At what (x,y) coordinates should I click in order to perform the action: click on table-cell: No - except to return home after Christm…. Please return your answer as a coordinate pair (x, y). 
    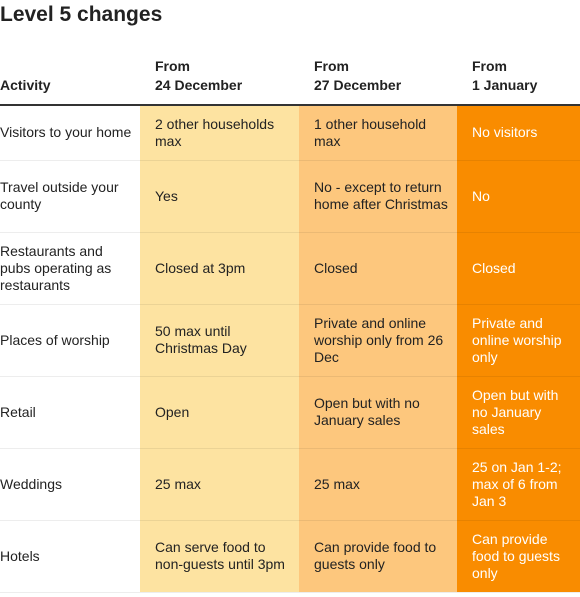
    Looking at the image, I should click on (378, 196).